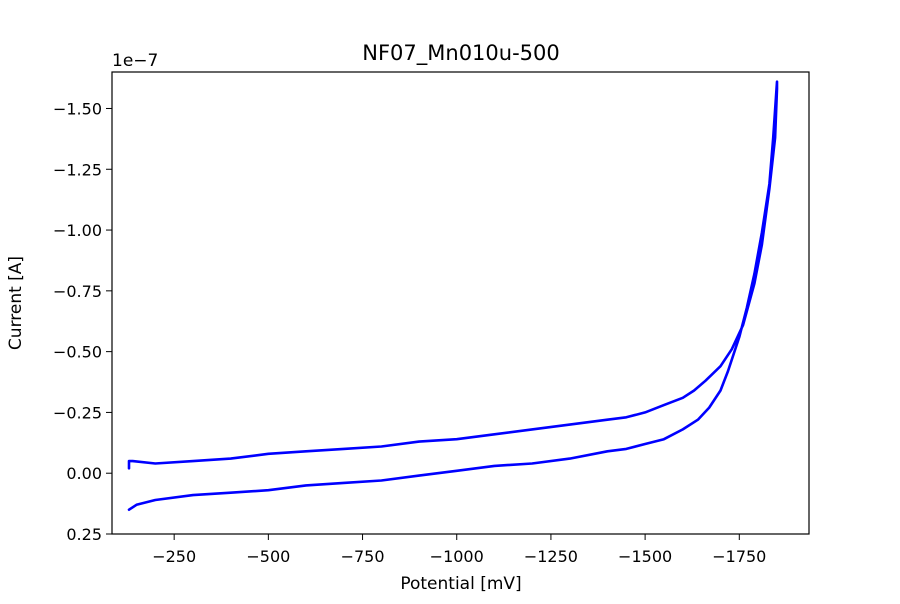 Image resolution: width=900 pixels, height=604 pixels. What do you see at coordinates (77, 291) in the screenshot?
I see `y-tick-label: −0.75` at bounding box center [77, 291].